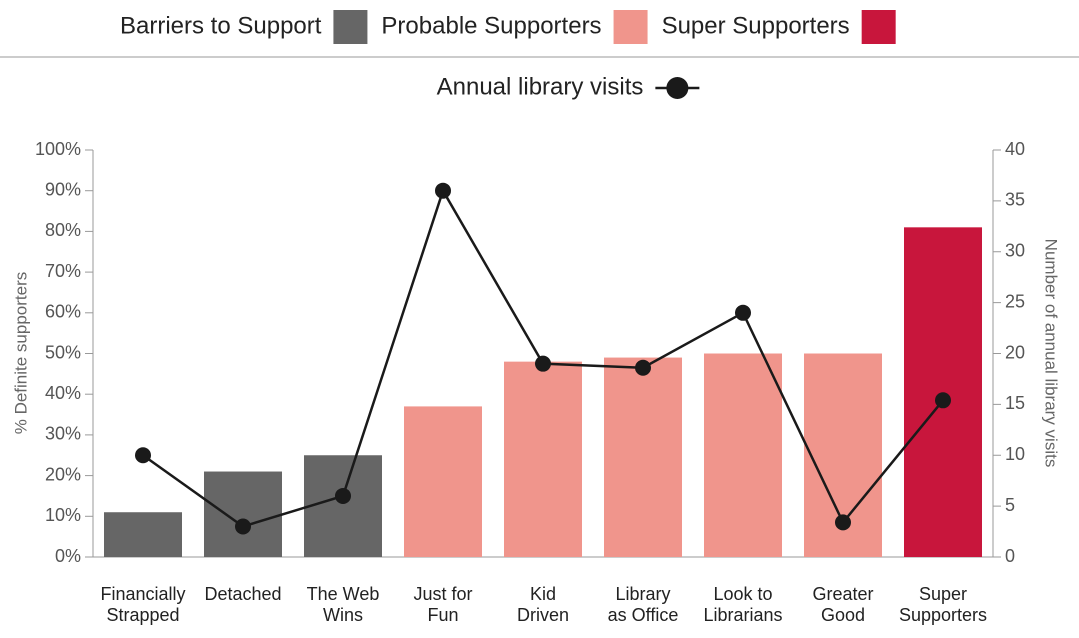  Describe the element at coordinates (1015, 352) in the screenshot. I see `y2-tick-label: 20` at that location.